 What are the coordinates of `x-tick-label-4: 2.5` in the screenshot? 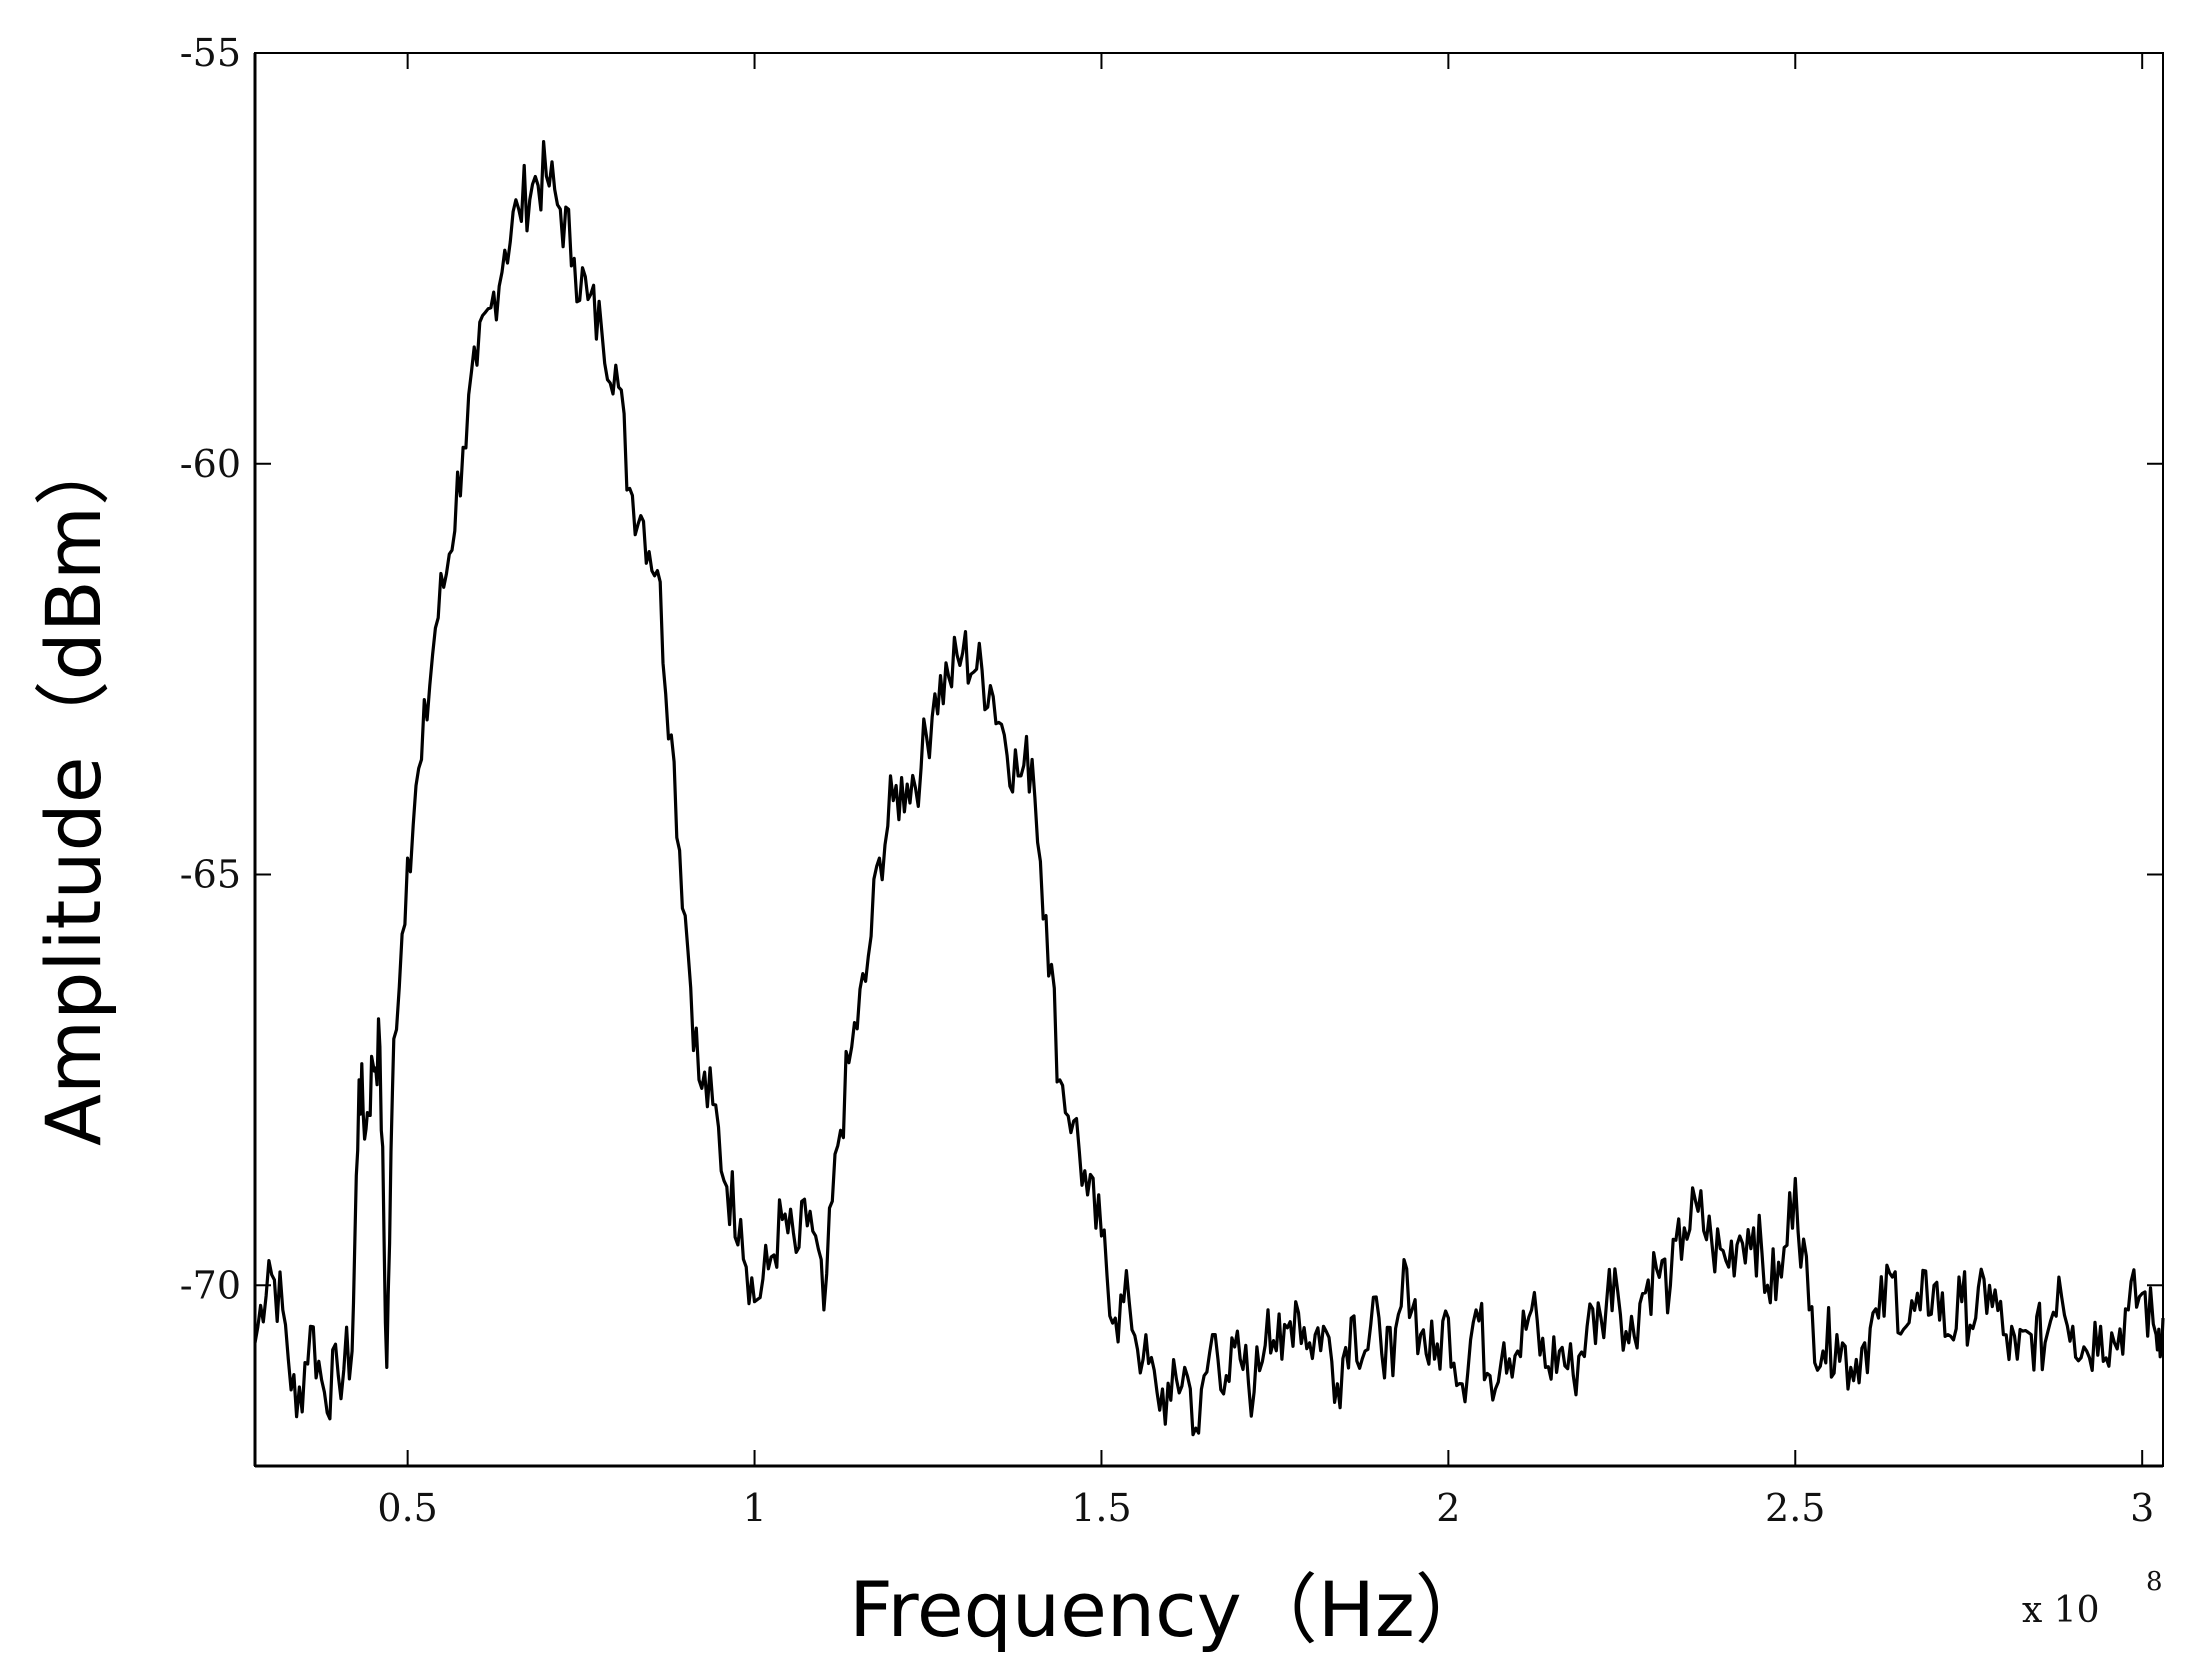 It's located at (1795, 1508).